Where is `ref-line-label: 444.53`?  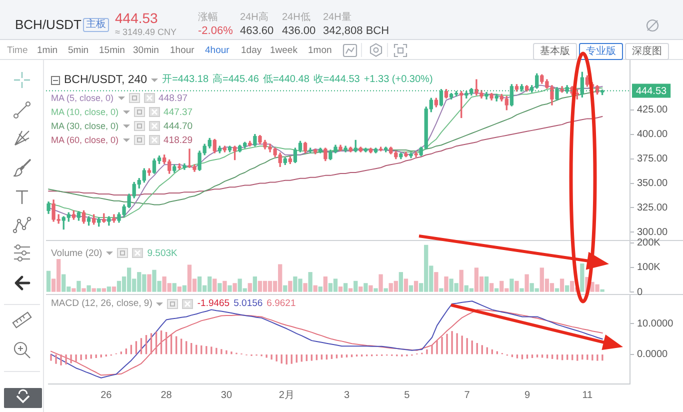 ref-line-label: 444.53 is located at coordinates (652, 92).